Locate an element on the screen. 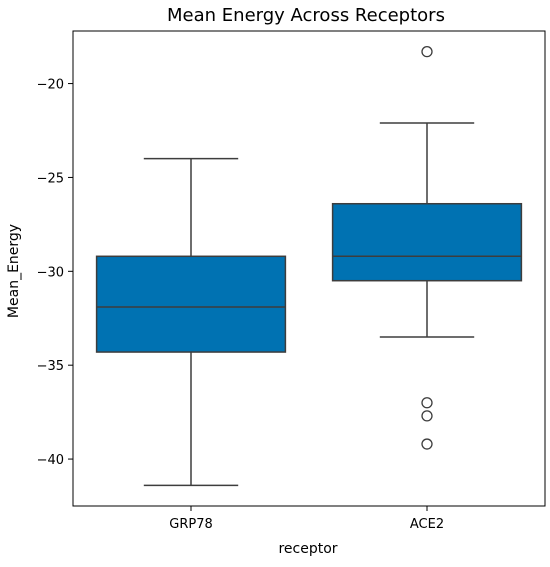 The image size is (550, 567). y-tick-label: −30 is located at coordinates (50, 272).